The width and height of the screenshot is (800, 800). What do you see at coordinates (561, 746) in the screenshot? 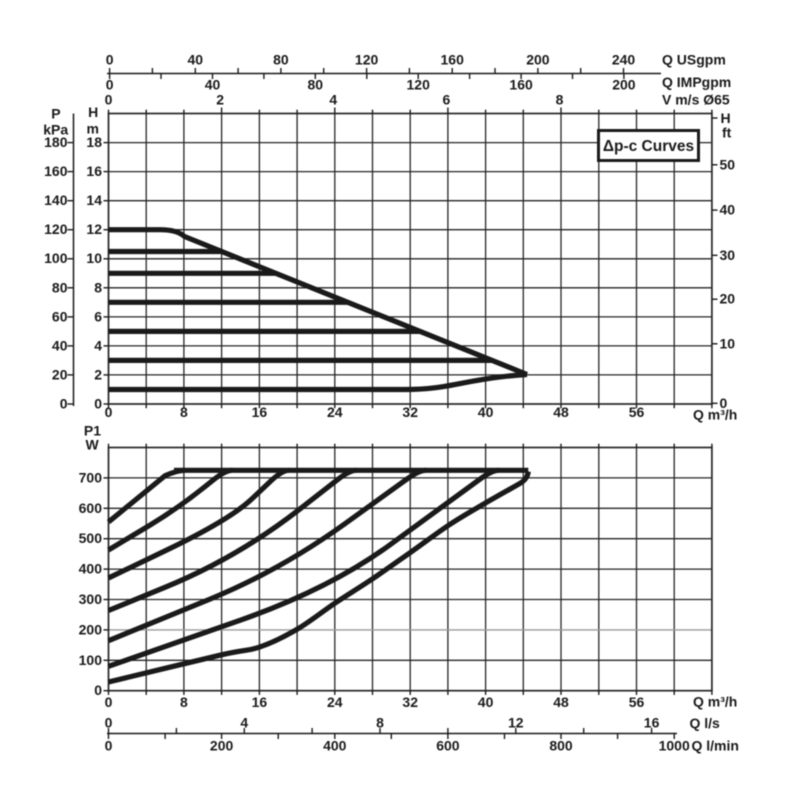
I see `svg-text: 800` at bounding box center [561, 746].